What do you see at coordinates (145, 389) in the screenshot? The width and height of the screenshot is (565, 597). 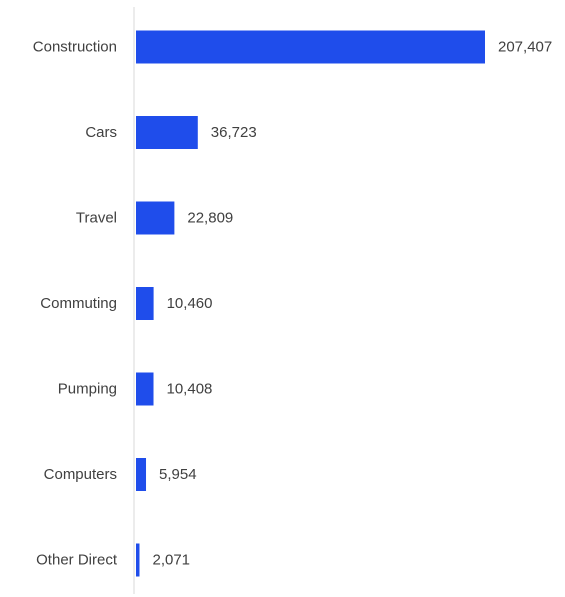 I see `bar-pumping` at bounding box center [145, 389].